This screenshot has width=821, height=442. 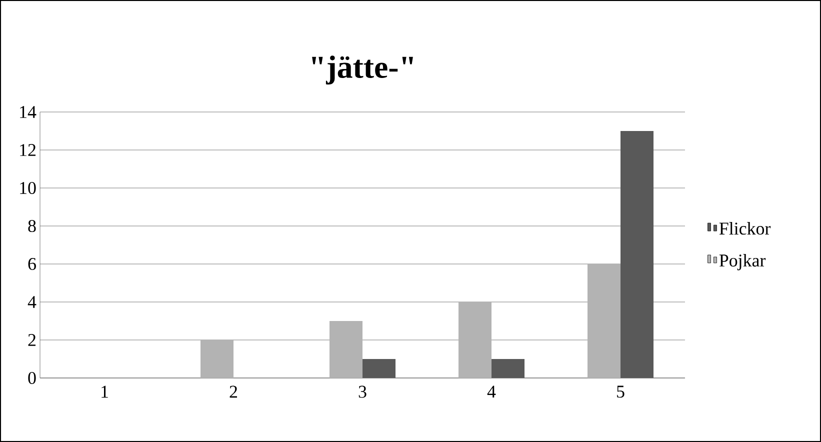 I want to click on x-tick-label: 4, so click(x=491, y=392).